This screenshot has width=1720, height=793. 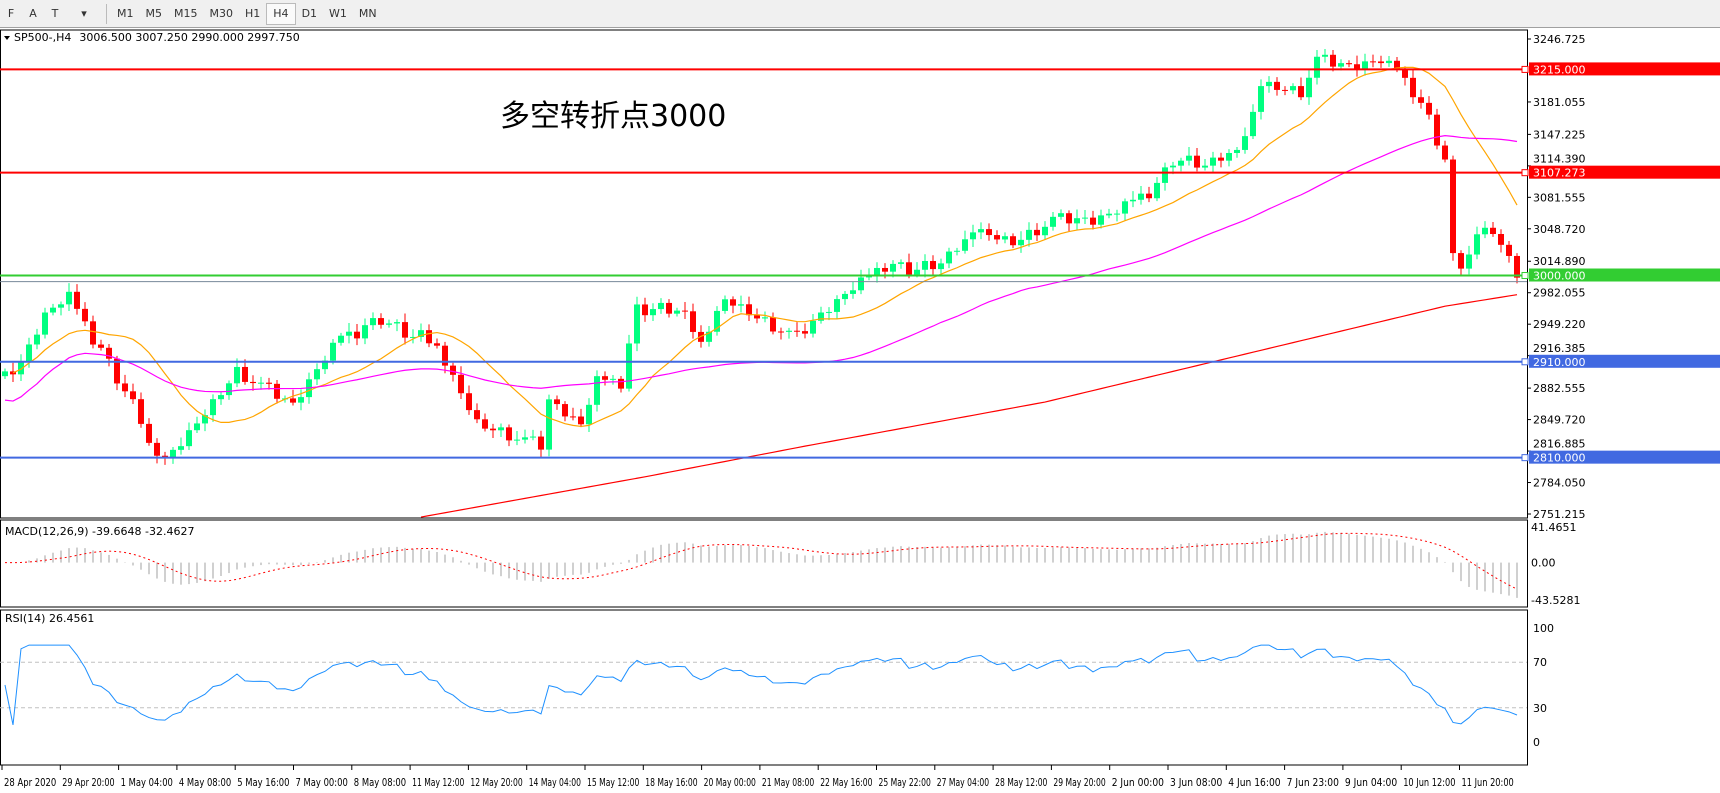 I want to click on date-label: 14 May 04:00, so click(x=555, y=782).